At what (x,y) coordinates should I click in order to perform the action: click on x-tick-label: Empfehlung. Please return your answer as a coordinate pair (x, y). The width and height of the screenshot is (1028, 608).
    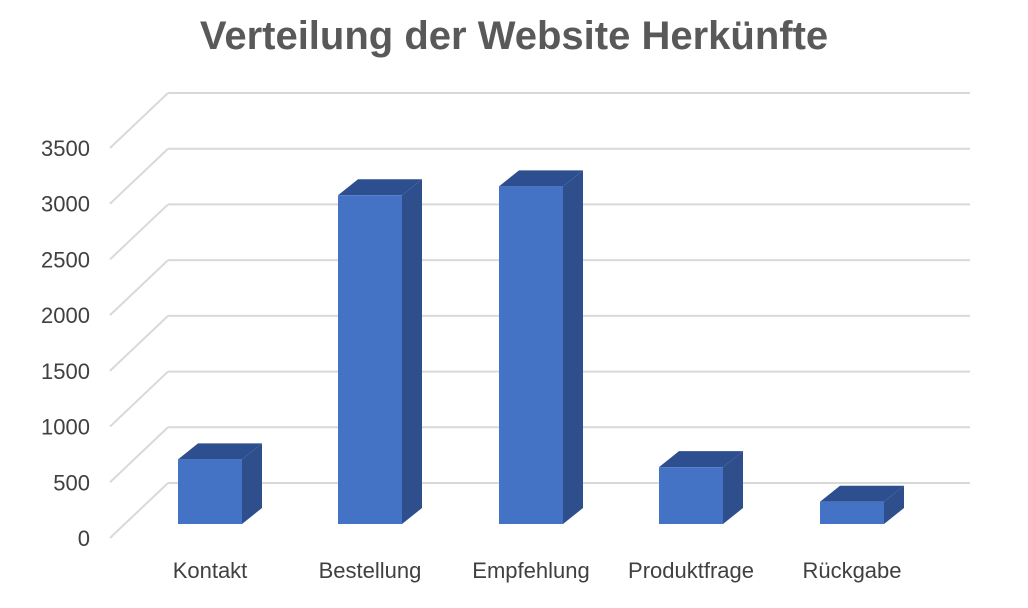
    Looking at the image, I should click on (530, 570).